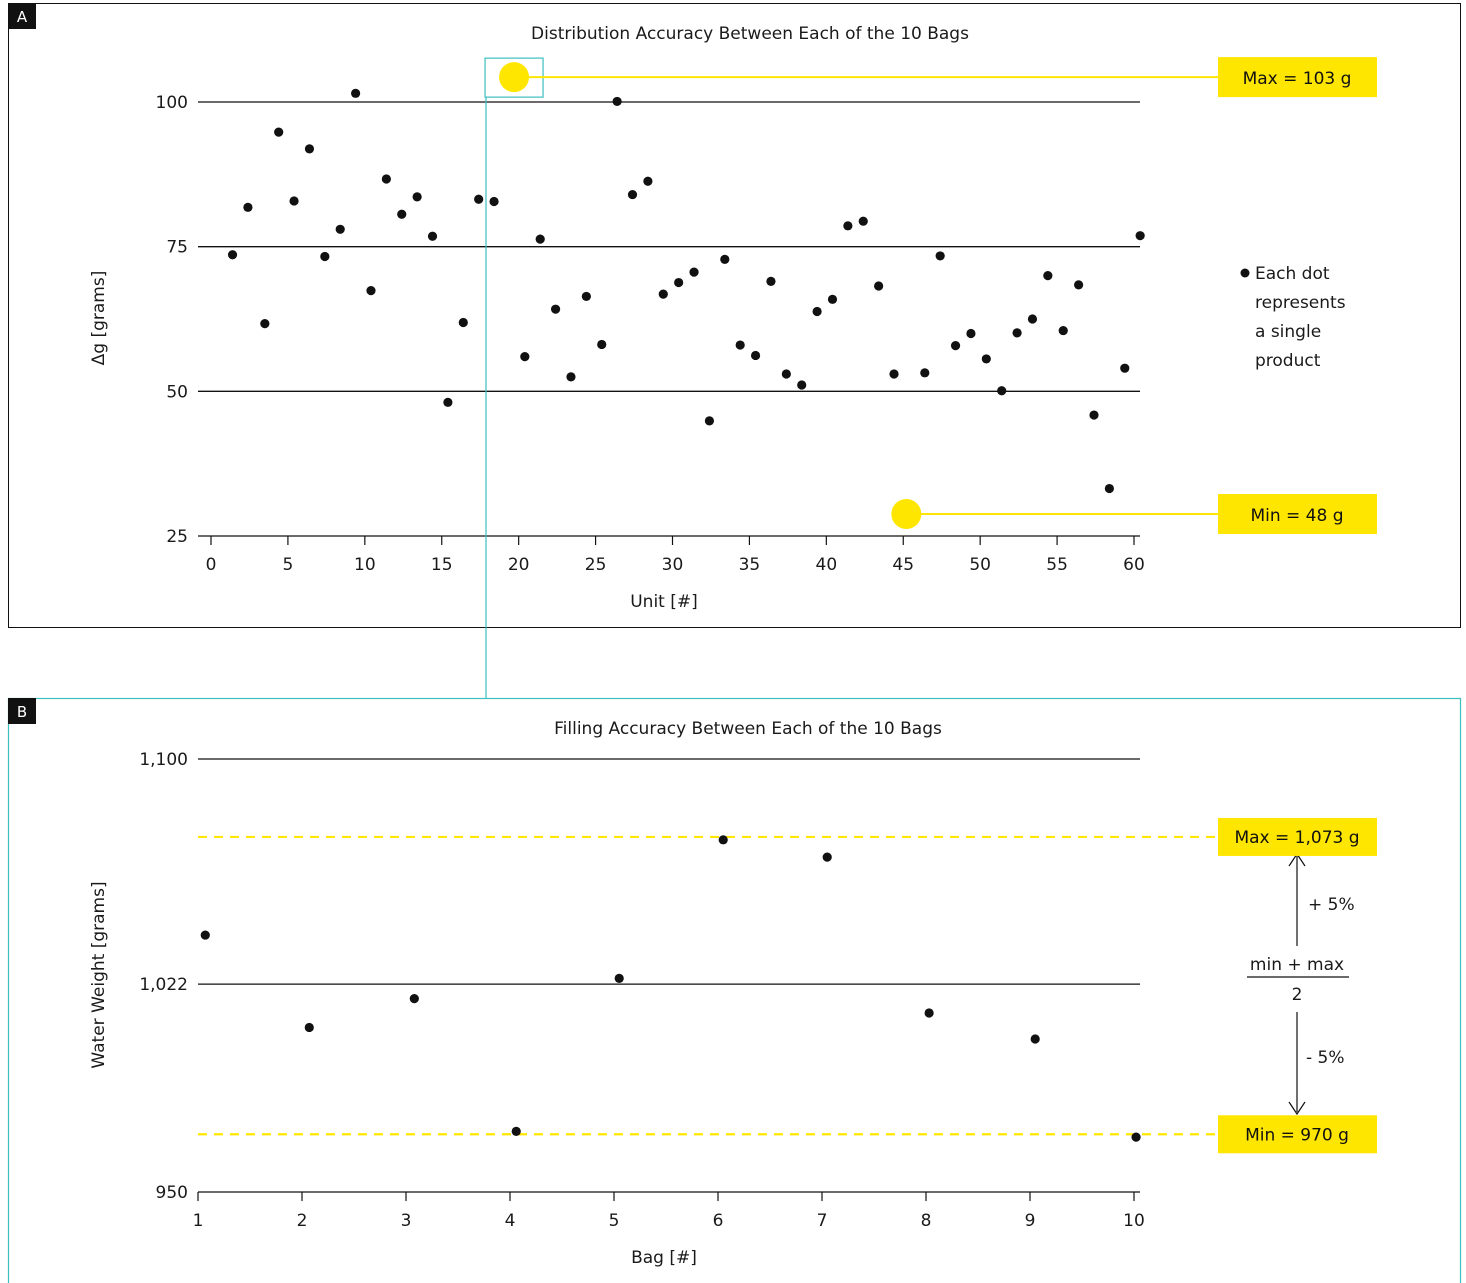 The image size is (1466, 1283). I want to click on x-tick-label-a: 20, so click(519, 565).